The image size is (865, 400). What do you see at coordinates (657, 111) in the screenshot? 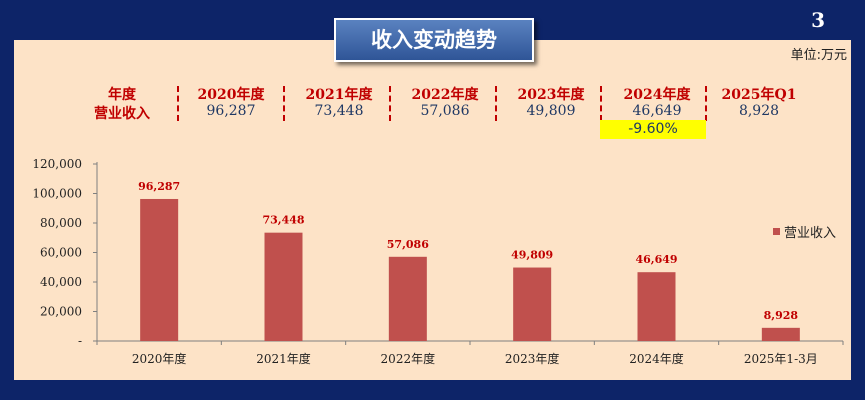
I see `revenue-cell: 46,649` at bounding box center [657, 111].